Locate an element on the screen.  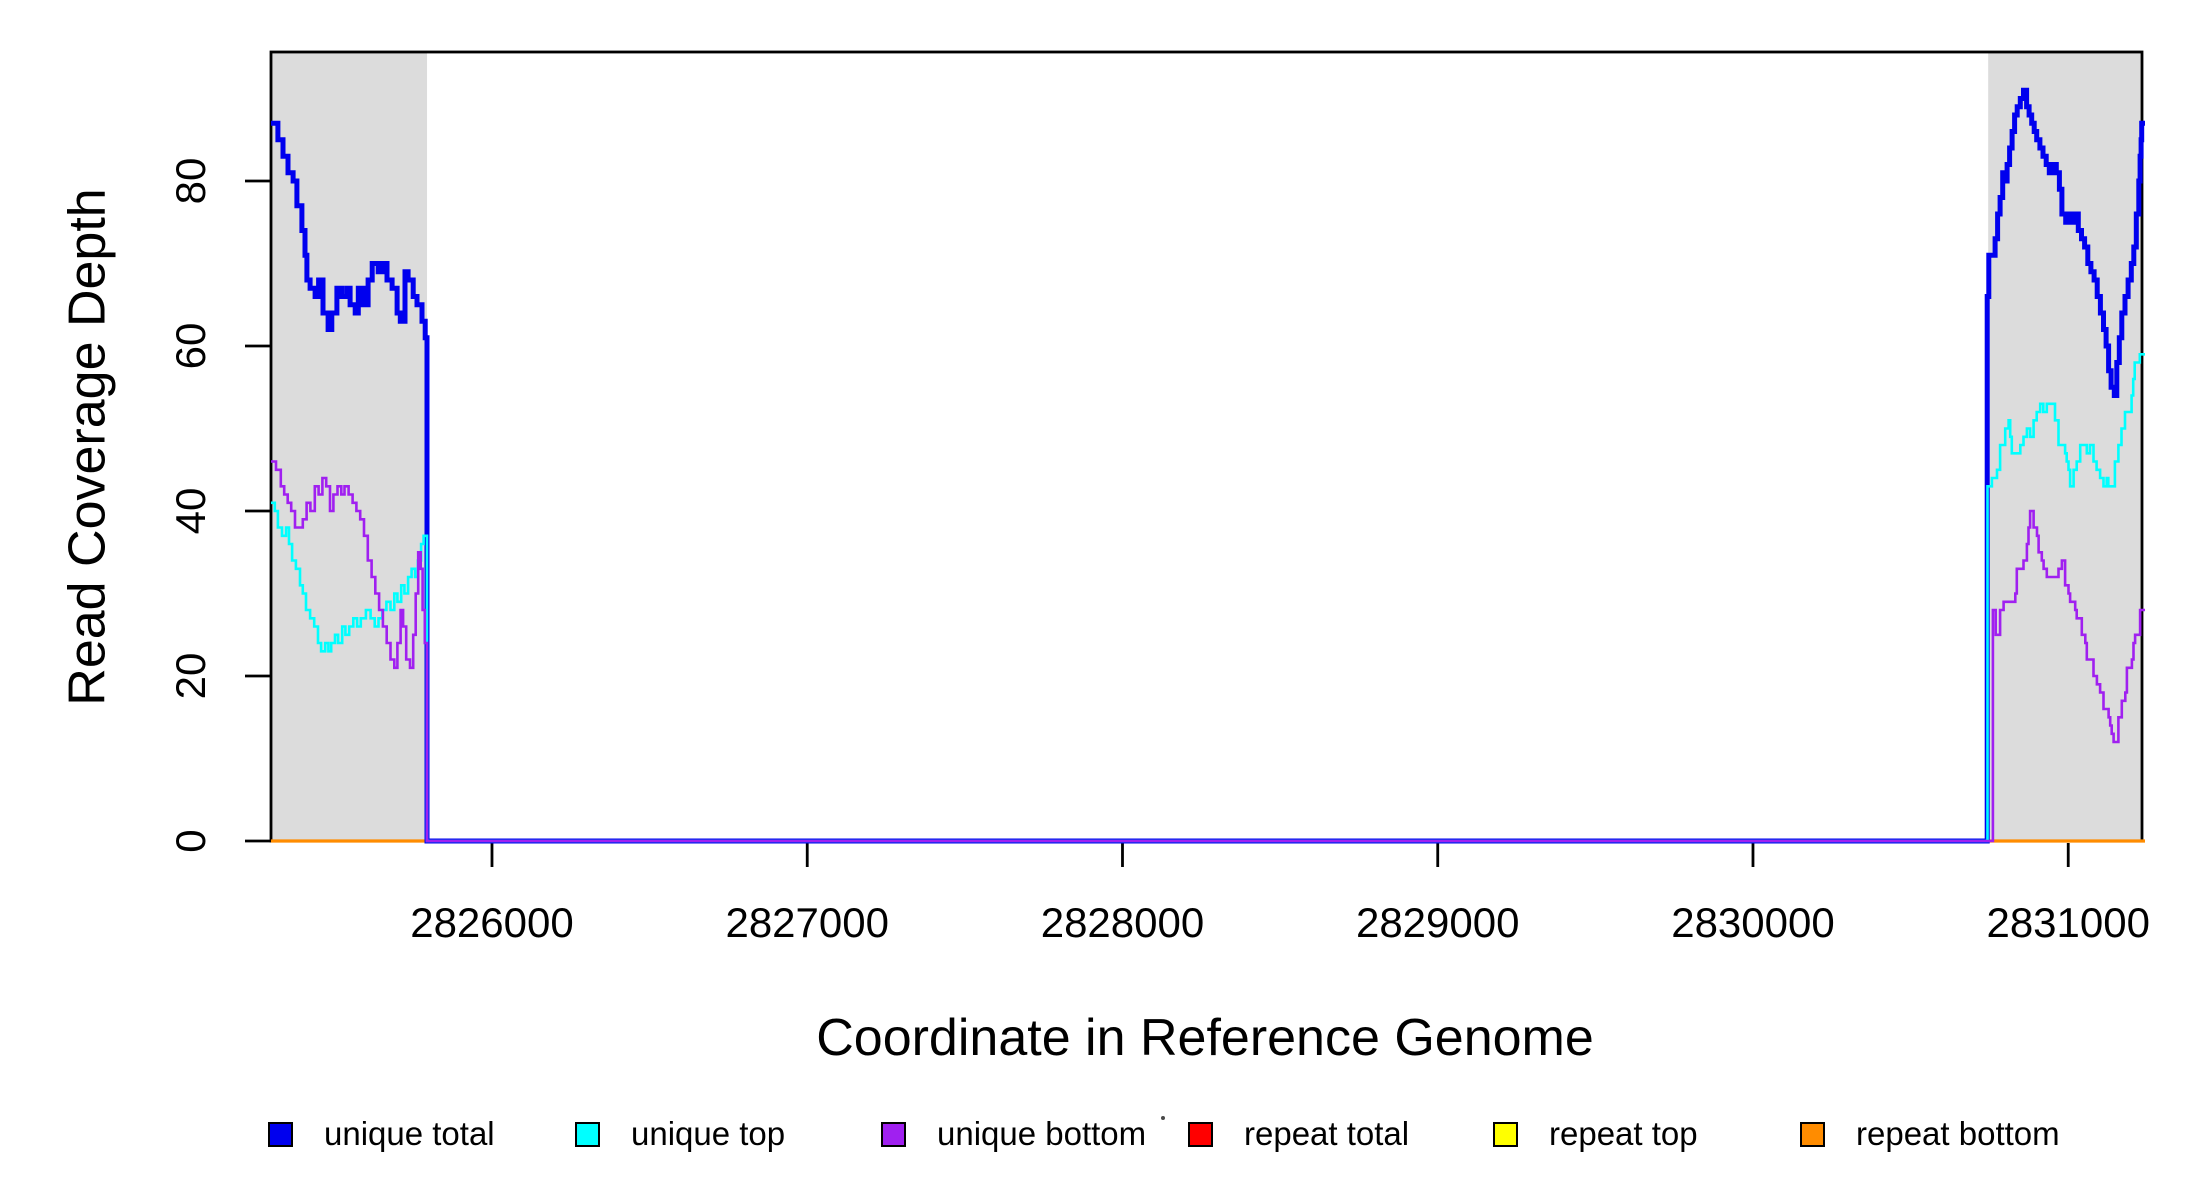
legend-item-unique-total: unique total is located at coordinates (381, 1133).